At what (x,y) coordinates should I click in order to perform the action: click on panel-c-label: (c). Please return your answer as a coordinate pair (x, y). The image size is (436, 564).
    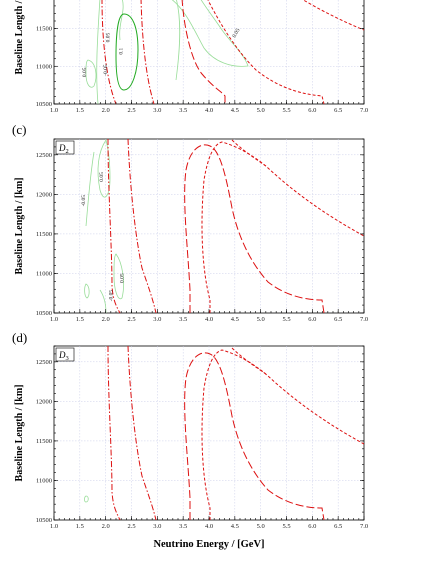
    Looking at the image, I should click on (19, 129).